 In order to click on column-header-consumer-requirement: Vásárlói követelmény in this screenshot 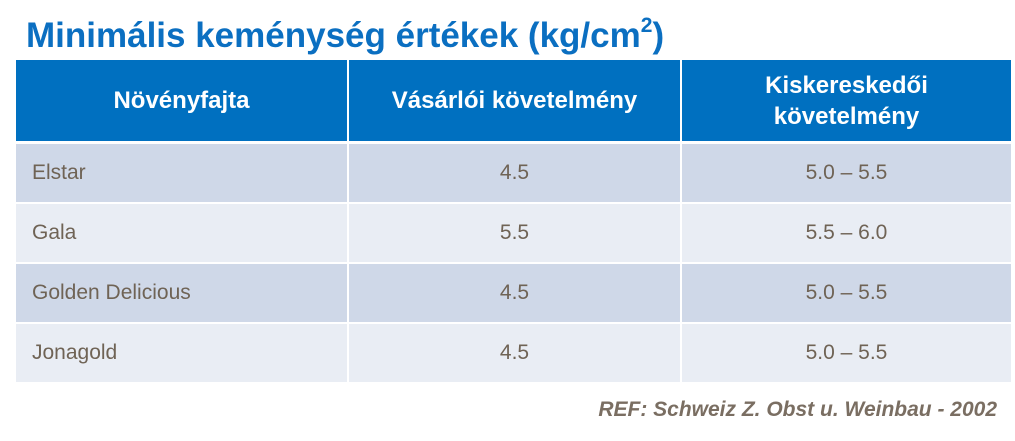, I will do `click(515, 102)`.